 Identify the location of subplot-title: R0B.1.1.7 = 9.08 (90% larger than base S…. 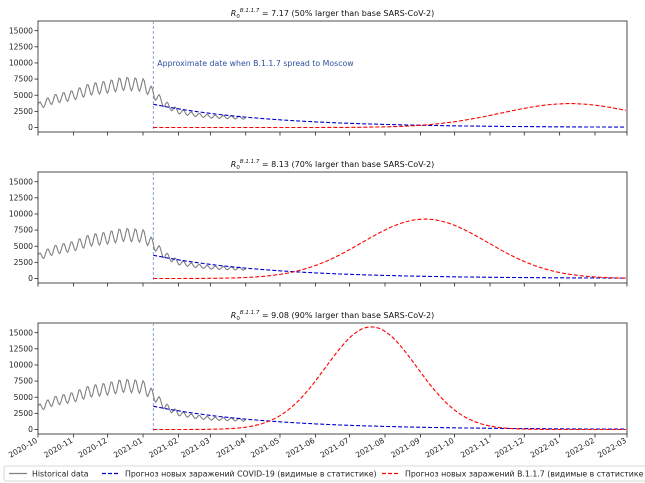
(332, 316).